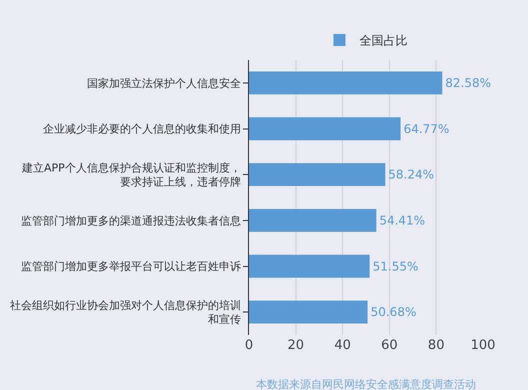  Describe the element at coordinates (411, 175) in the screenshot. I see `data-label: 58.24%` at that location.